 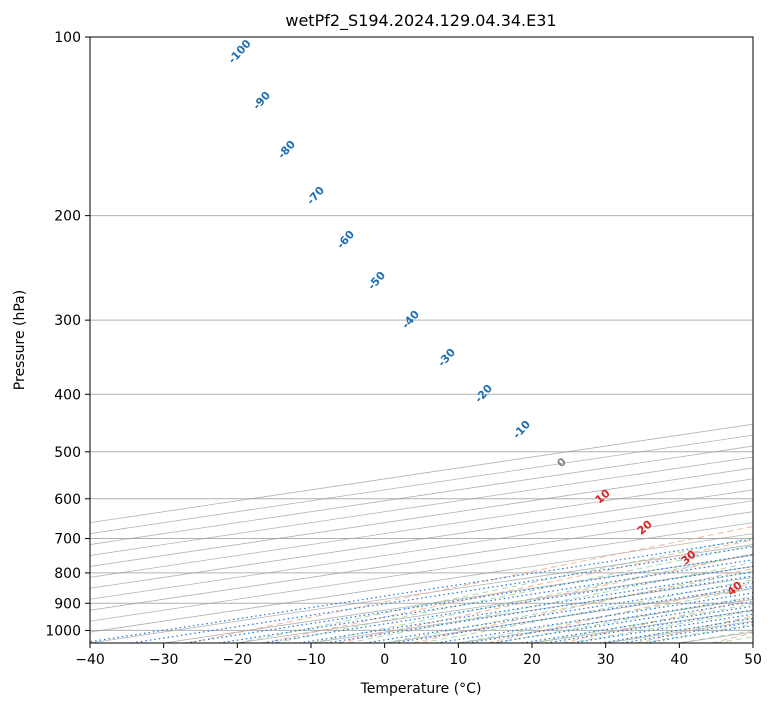 What do you see at coordinates (63, 631) in the screenshot?
I see `y-tick-label: 1000` at bounding box center [63, 631].